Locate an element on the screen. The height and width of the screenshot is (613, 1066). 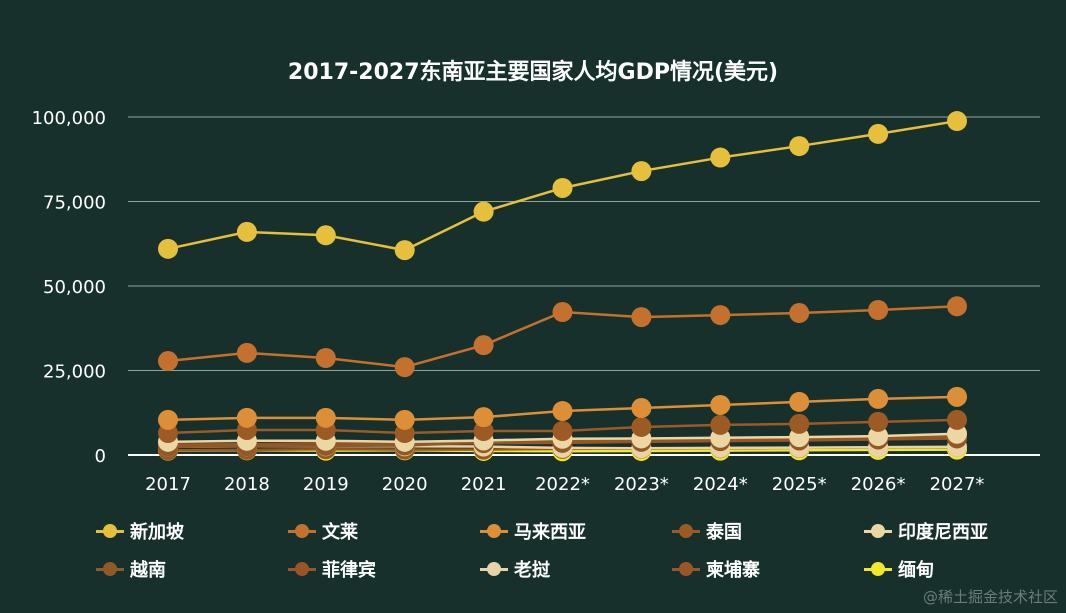
x-tick-label: 2023* is located at coordinates (641, 484).